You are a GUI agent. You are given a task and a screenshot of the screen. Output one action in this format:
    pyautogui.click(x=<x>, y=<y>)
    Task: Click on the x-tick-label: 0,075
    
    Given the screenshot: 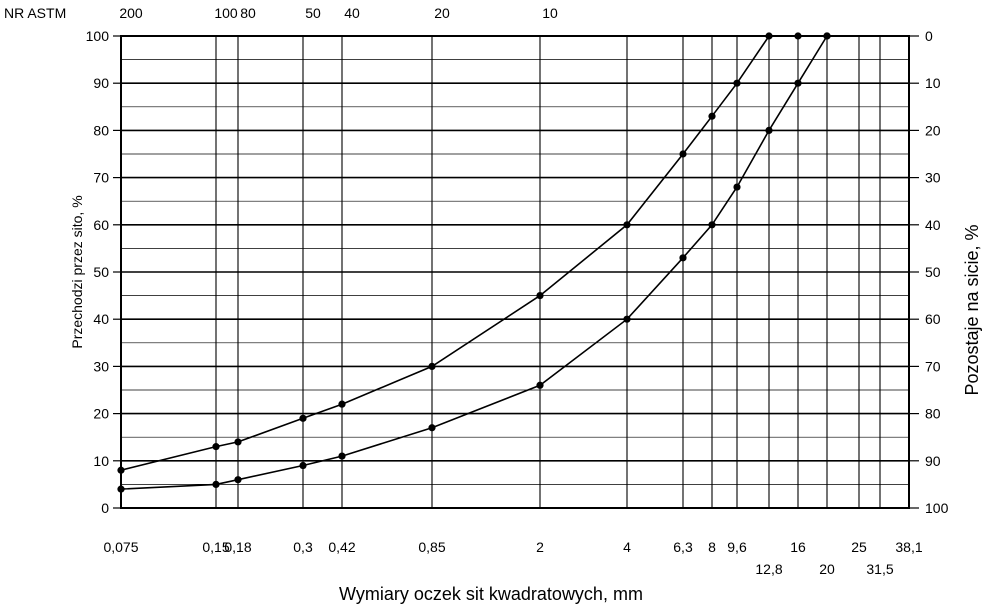 What is the action you would take?
    pyautogui.click(x=120, y=547)
    